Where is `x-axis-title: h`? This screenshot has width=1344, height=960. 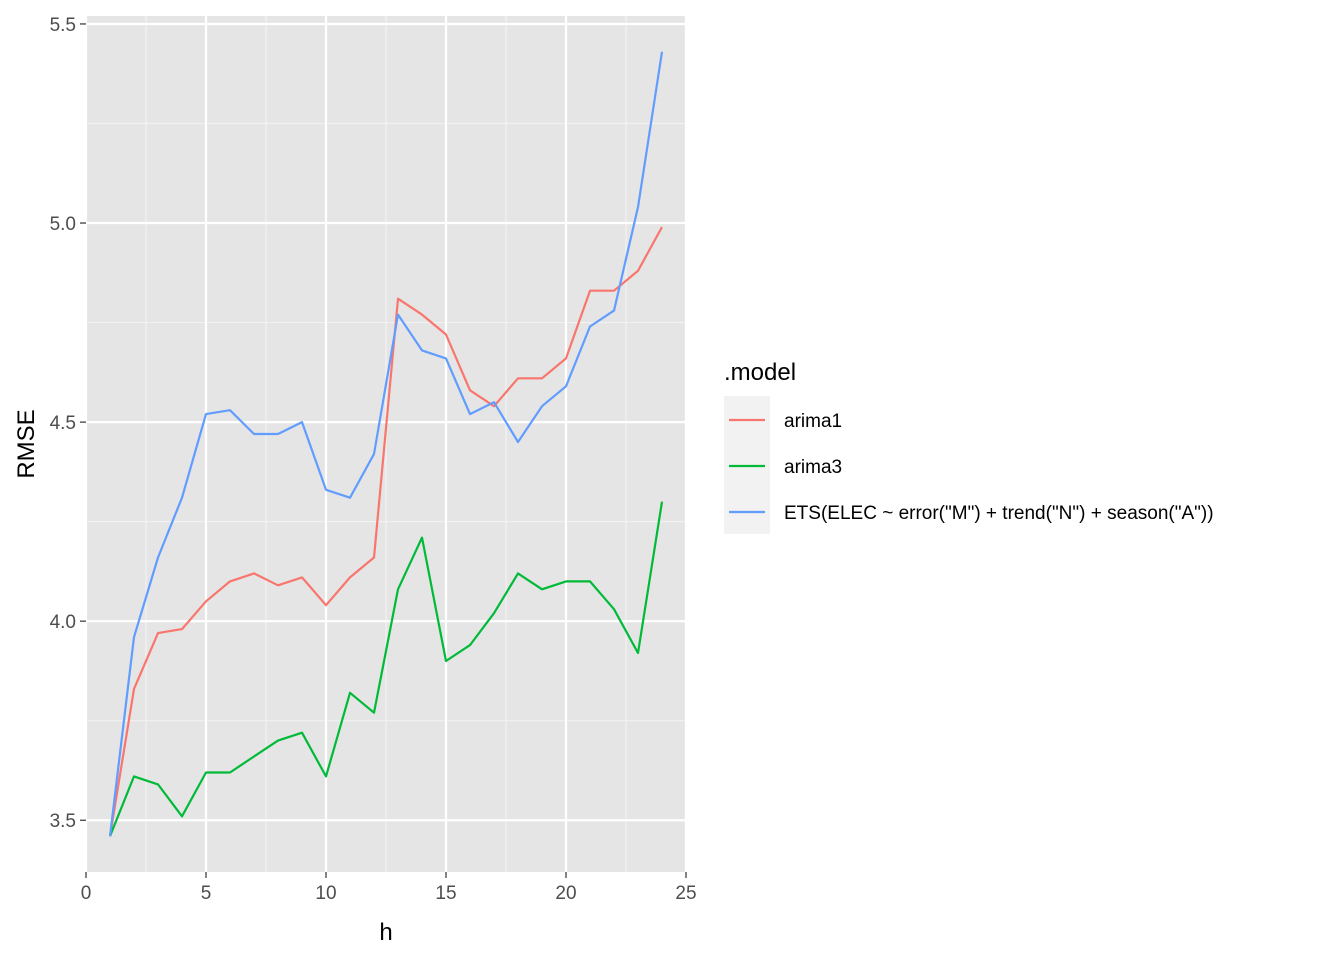
x-axis-title: h is located at coordinates (385, 932).